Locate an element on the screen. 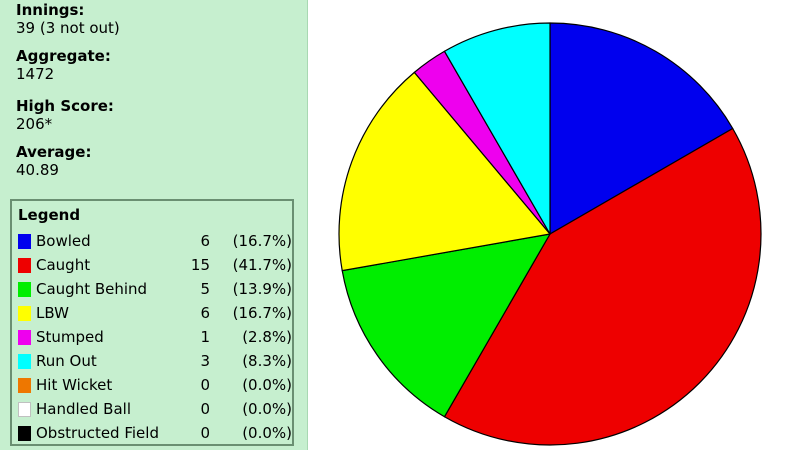  legend-row-stumped: Stumped 1 (2.8%) is located at coordinates (154, 337).